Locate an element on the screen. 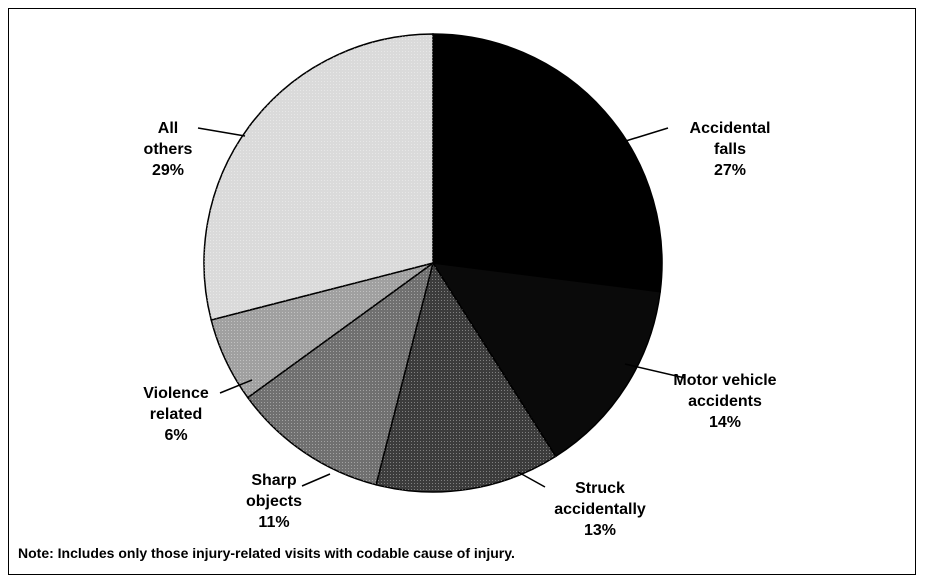  slice-label: Violence related 6% is located at coordinates (176, 414).